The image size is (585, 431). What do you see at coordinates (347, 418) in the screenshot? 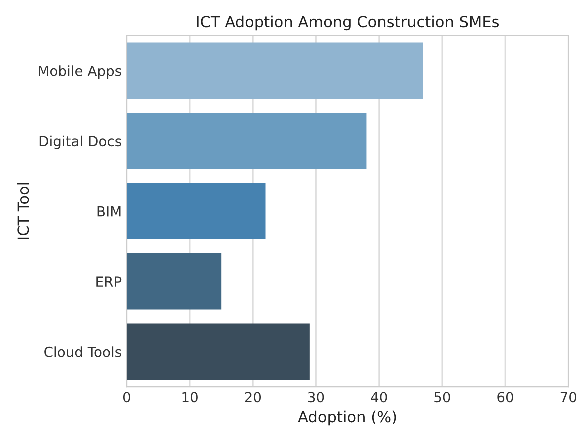
I see `x-axis-title: Adoption (%)` at bounding box center [347, 418].